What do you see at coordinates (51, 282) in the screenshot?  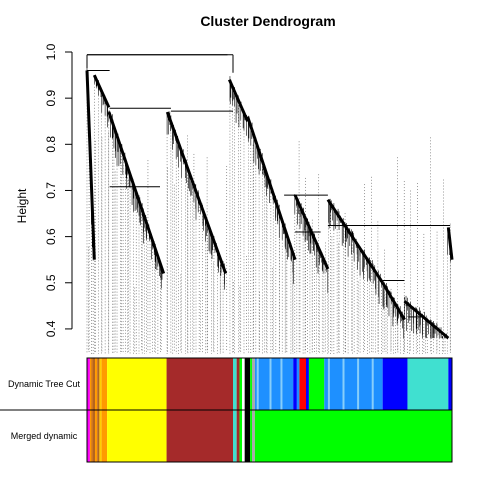 I see `y-tick-label: 0.5` at bounding box center [51, 282].